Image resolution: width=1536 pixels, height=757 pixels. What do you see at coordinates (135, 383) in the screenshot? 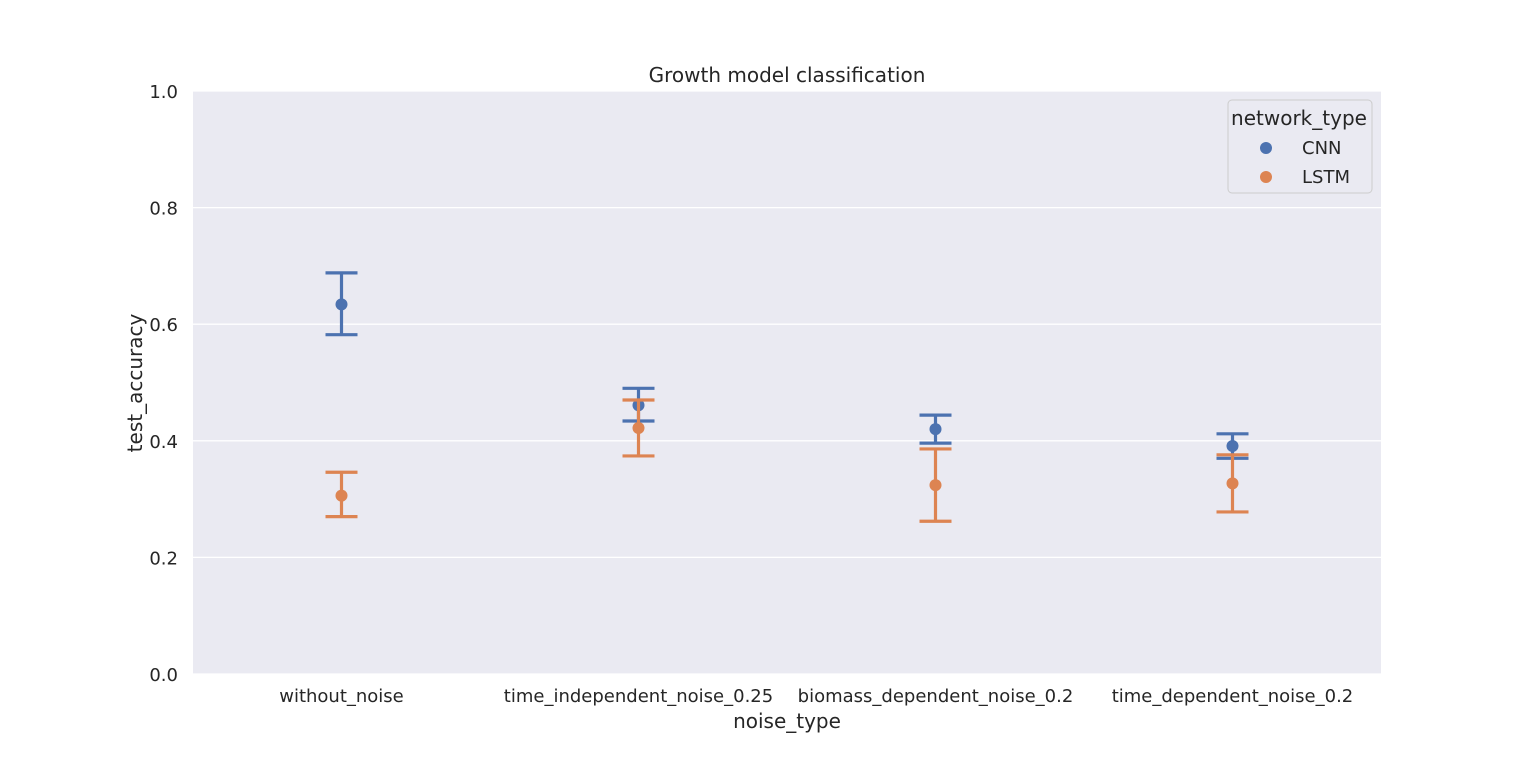
I see `y-axis-label: test_accuracy` at bounding box center [135, 383].